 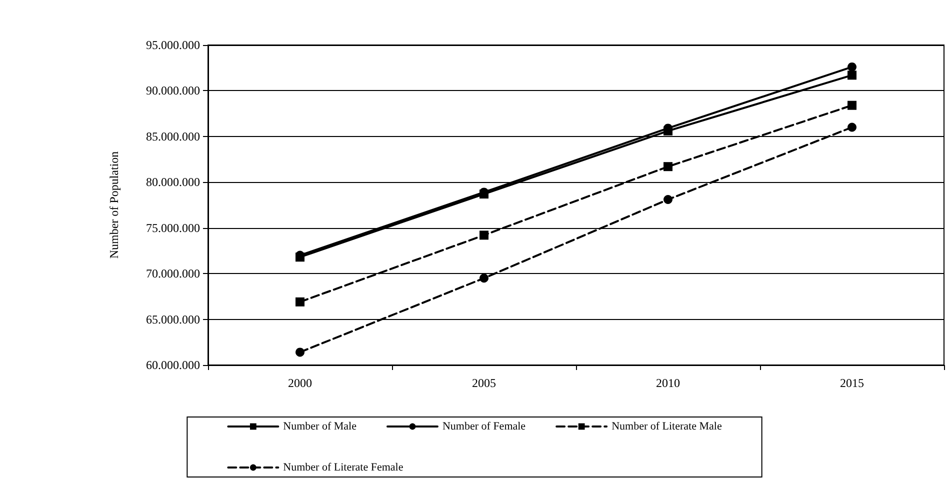 What do you see at coordinates (173, 227) in the screenshot?
I see `y-tick-label: 75.000.000` at bounding box center [173, 227].